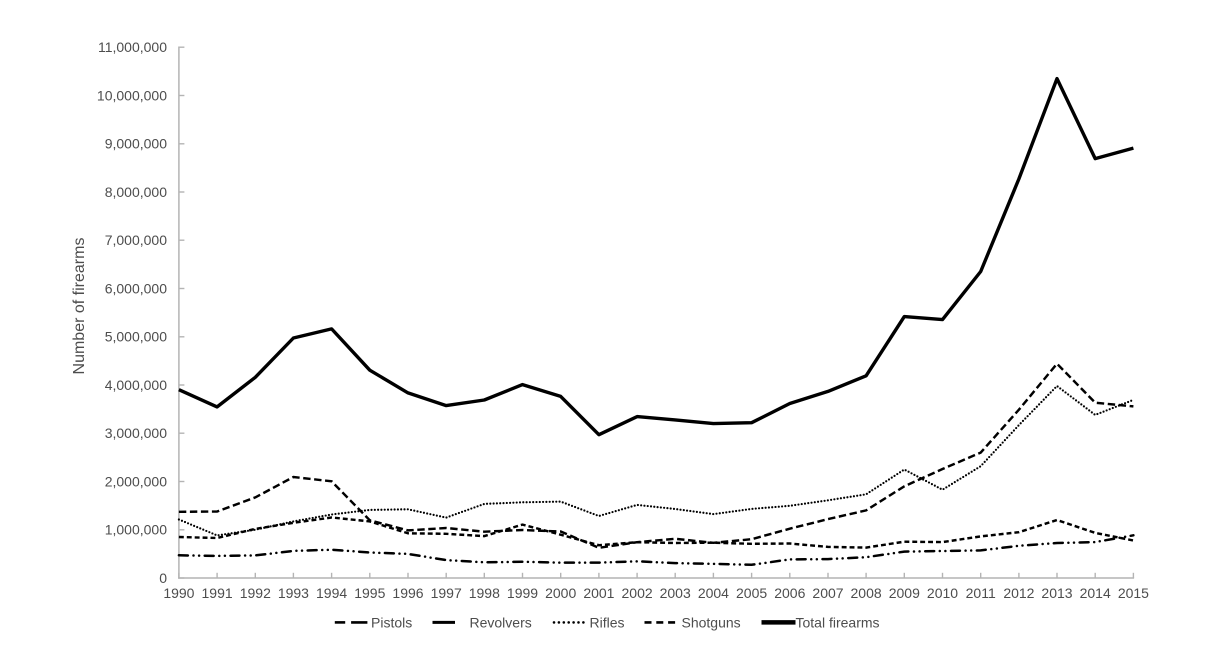  I want to click on svg-text: Revolvers, so click(501, 622).